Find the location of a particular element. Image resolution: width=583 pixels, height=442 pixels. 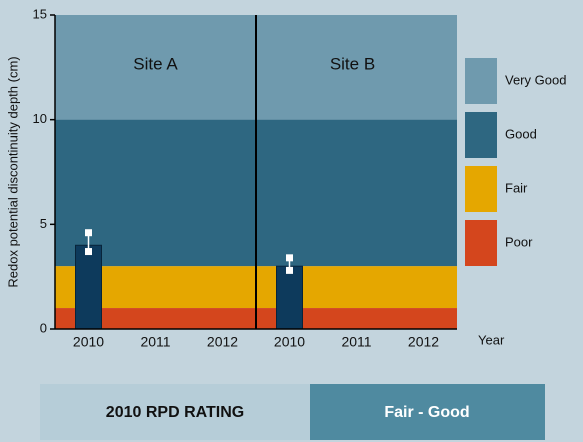

y-tick-label: 15 is located at coordinates (40, 13).